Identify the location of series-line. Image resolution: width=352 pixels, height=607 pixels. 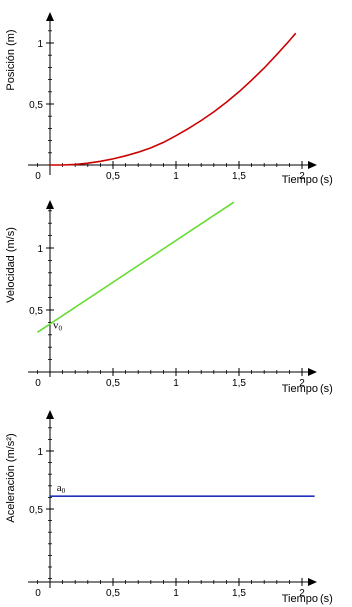
(135, 267).